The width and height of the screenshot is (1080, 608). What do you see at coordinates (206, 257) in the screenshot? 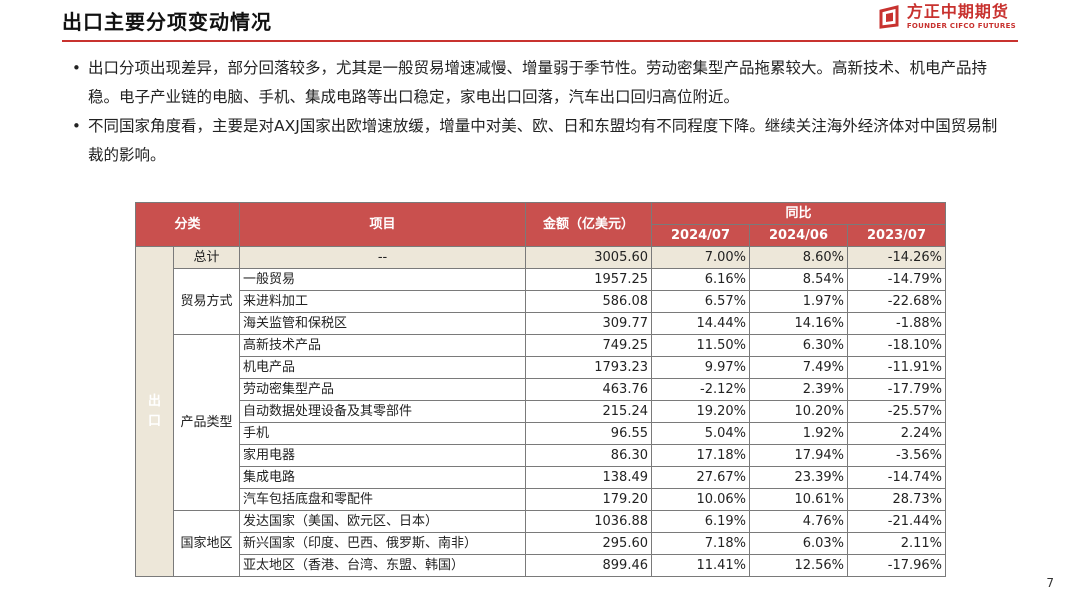
I see `total-label: 总计` at bounding box center [206, 257].